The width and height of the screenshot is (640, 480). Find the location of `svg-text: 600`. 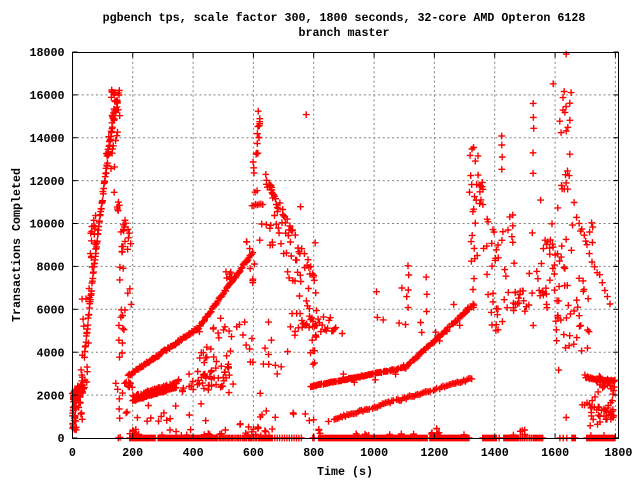

svg-text: 600 is located at coordinates (253, 453).